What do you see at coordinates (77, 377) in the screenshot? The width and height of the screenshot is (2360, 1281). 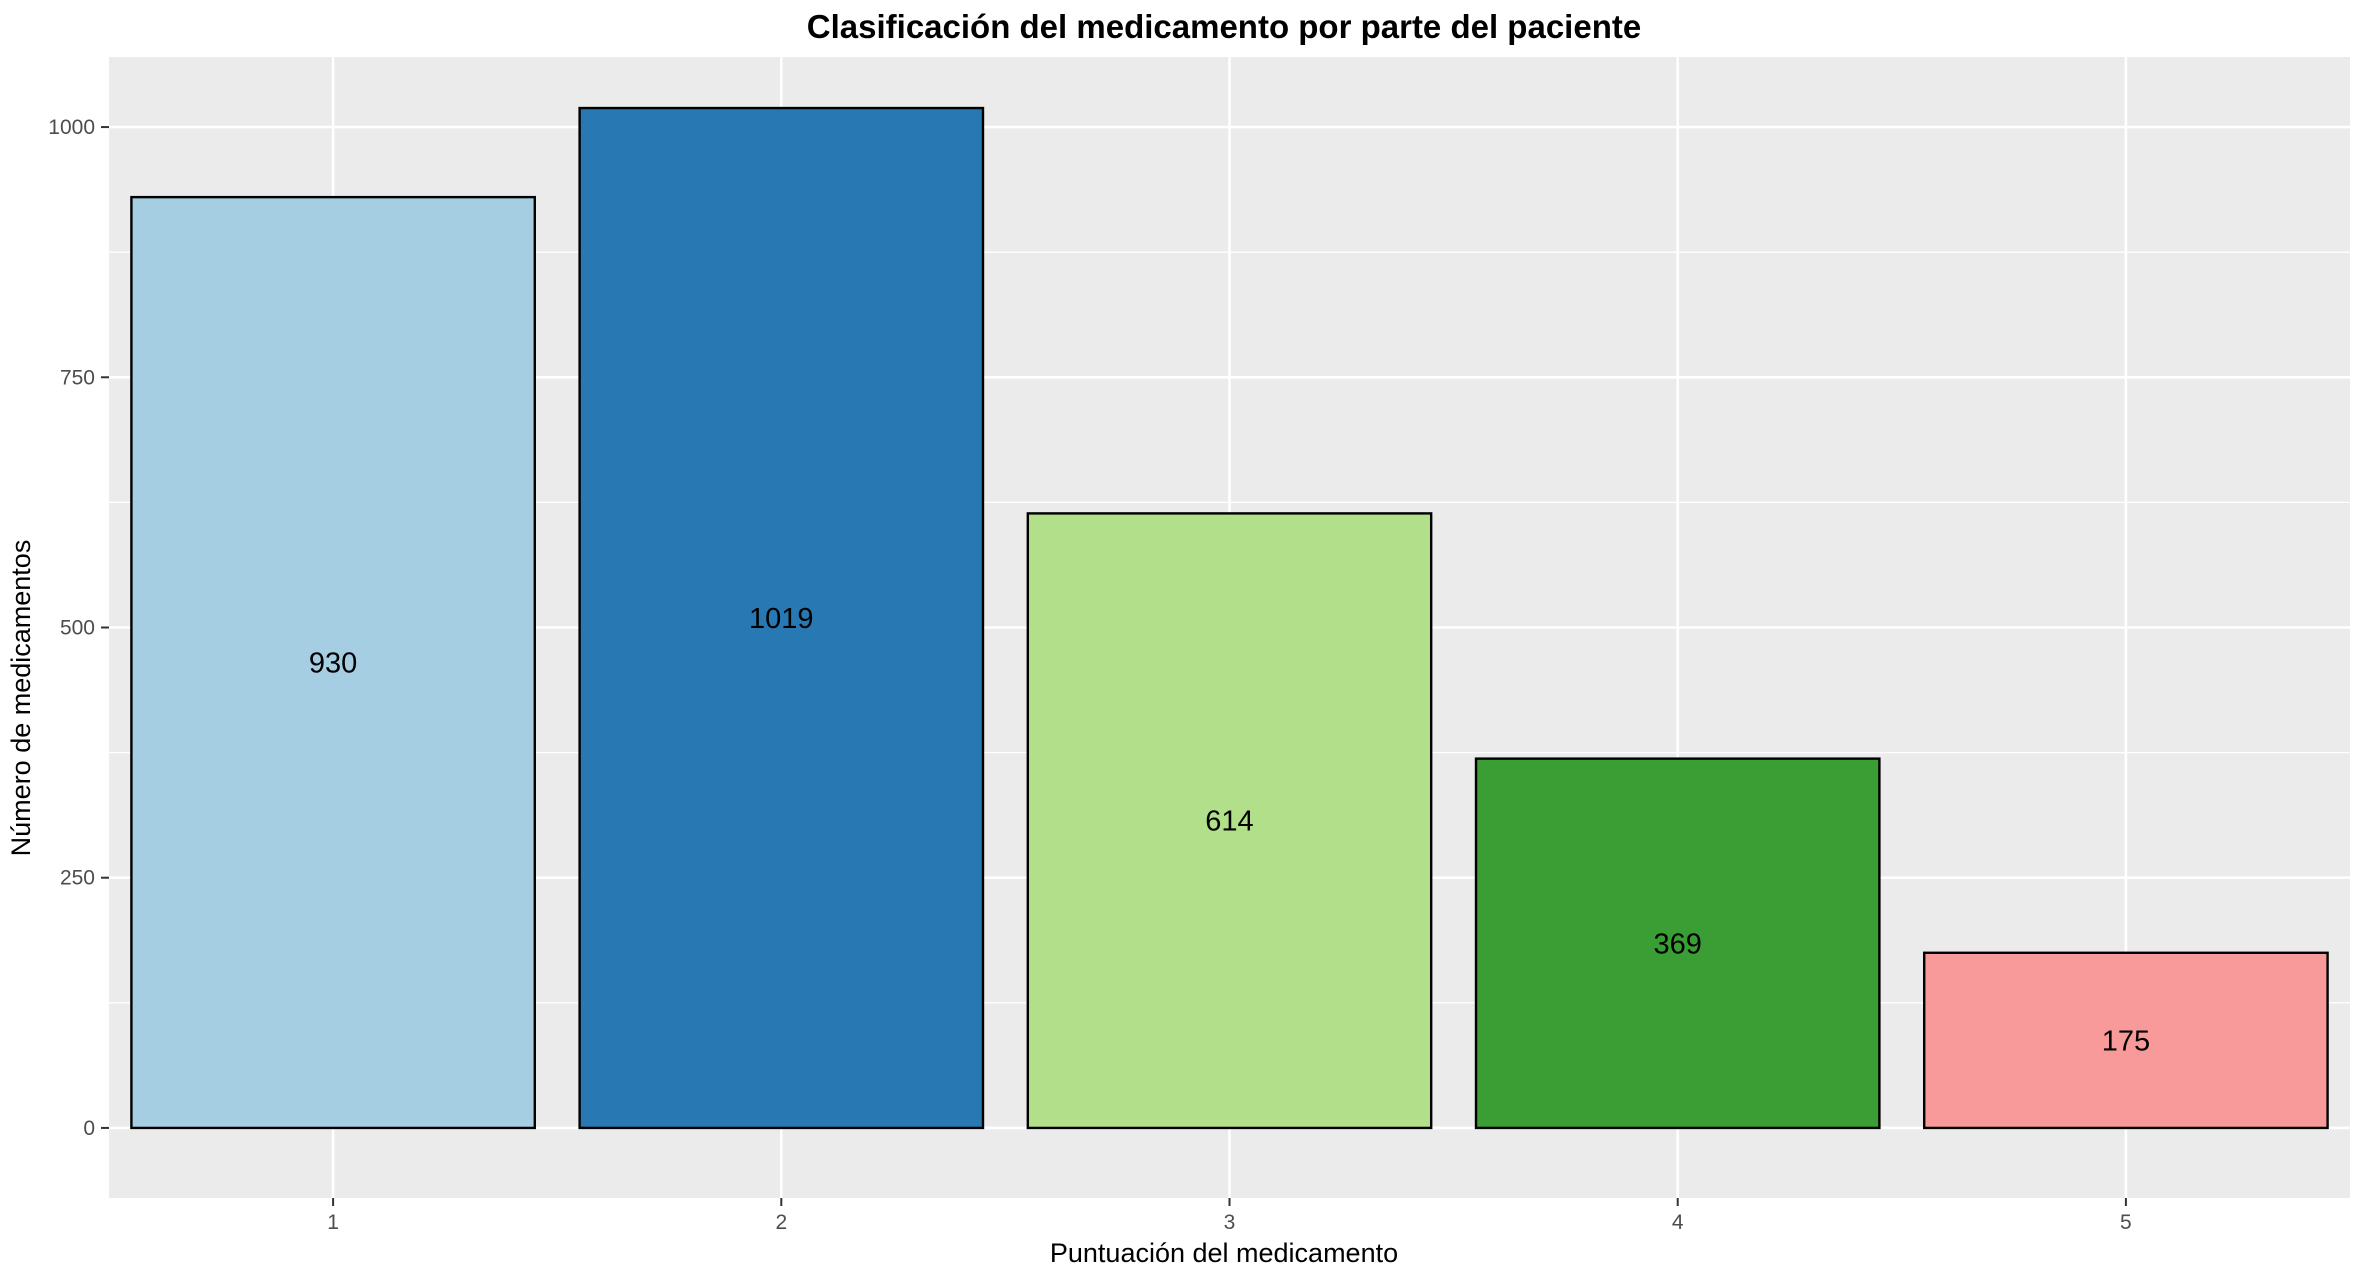 I see `y-tick-label: 750` at bounding box center [77, 377].